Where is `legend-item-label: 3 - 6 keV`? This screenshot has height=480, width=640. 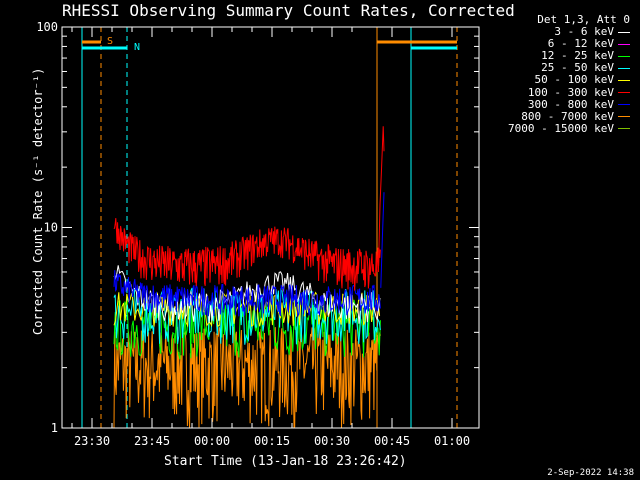 legend-item-label: 3 - 6 keV is located at coordinates (584, 32).